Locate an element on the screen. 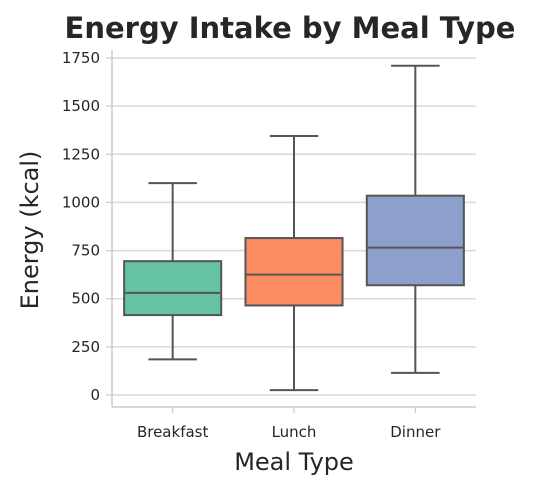 This screenshot has width=556, height=490. y-tick-label: 1250 is located at coordinates (81, 154).